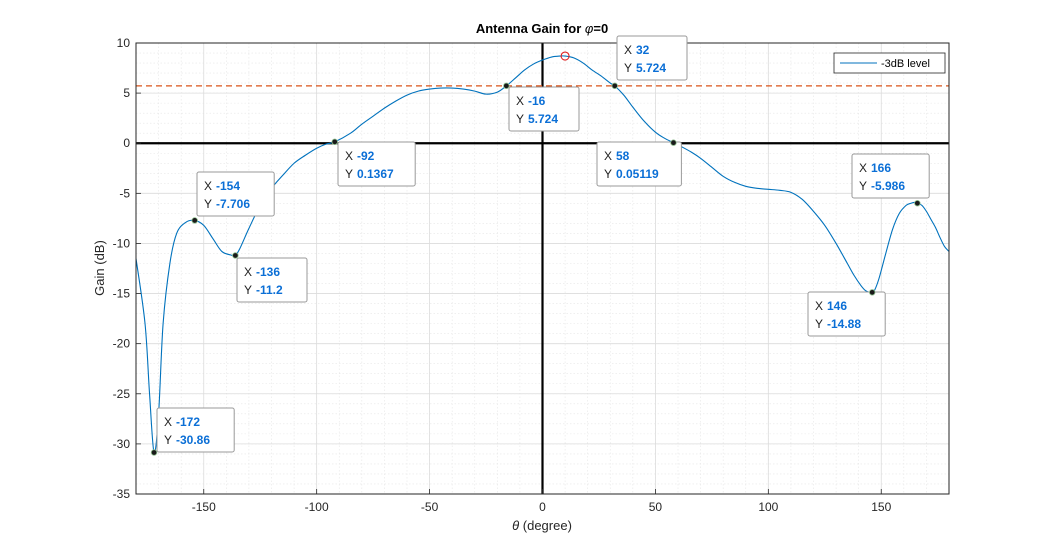  Describe the element at coordinates (430, 507) in the screenshot. I see `x-tick-label: -50` at that location.